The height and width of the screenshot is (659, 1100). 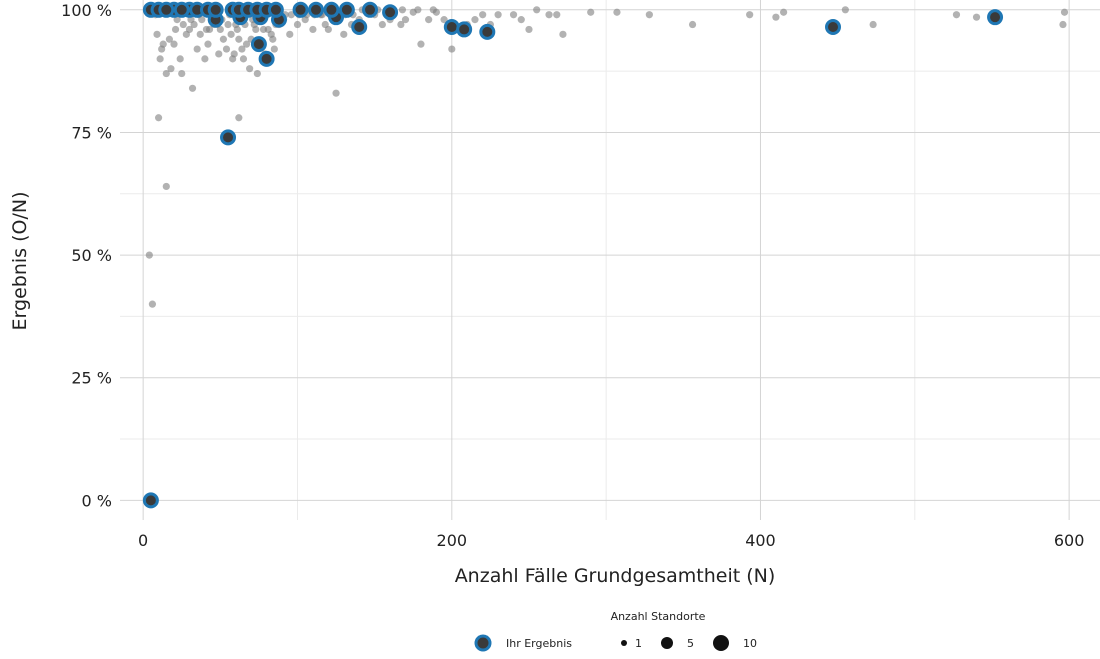 What do you see at coordinates (86, 10) in the screenshot?
I see `y-tick-label: 100 %` at bounding box center [86, 10].